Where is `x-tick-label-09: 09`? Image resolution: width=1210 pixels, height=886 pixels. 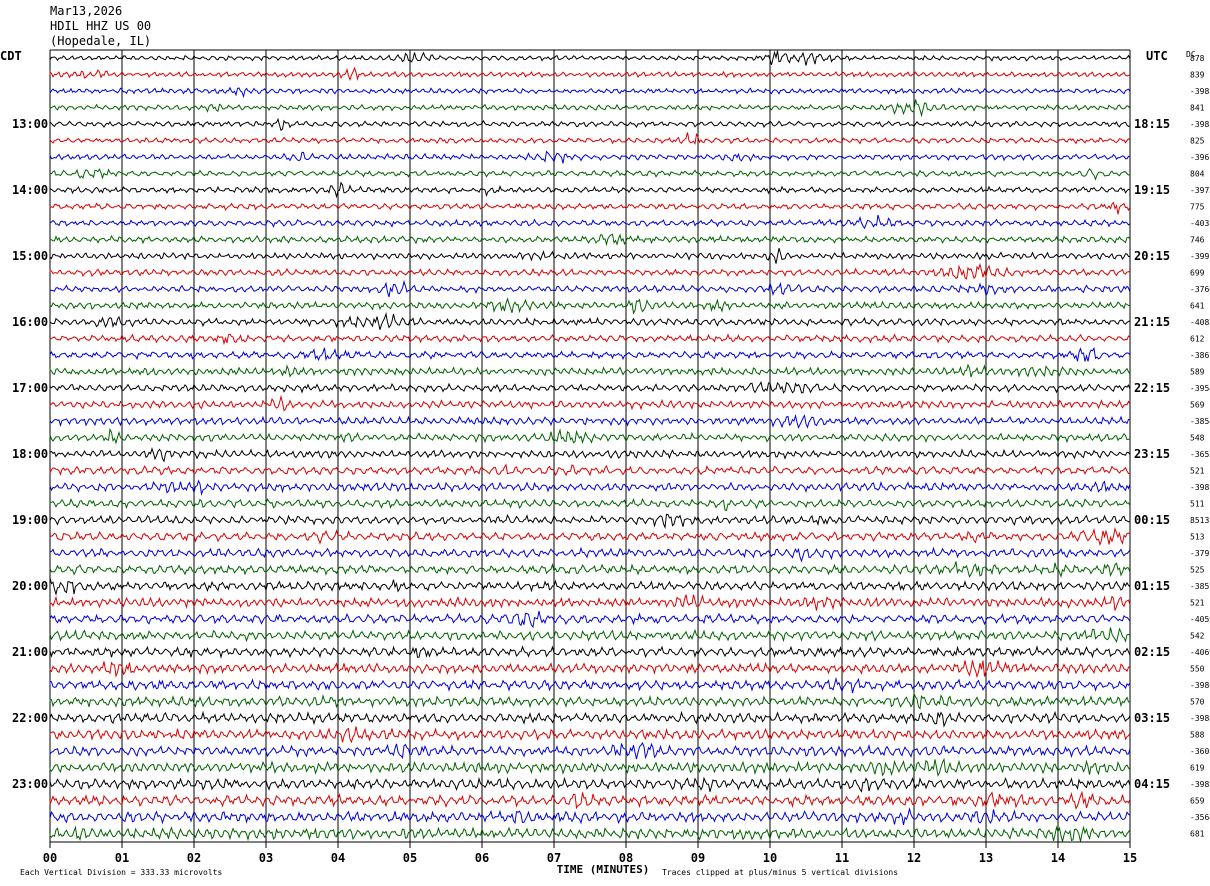
x-tick-label-09: 09 is located at coordinates (698, 858).